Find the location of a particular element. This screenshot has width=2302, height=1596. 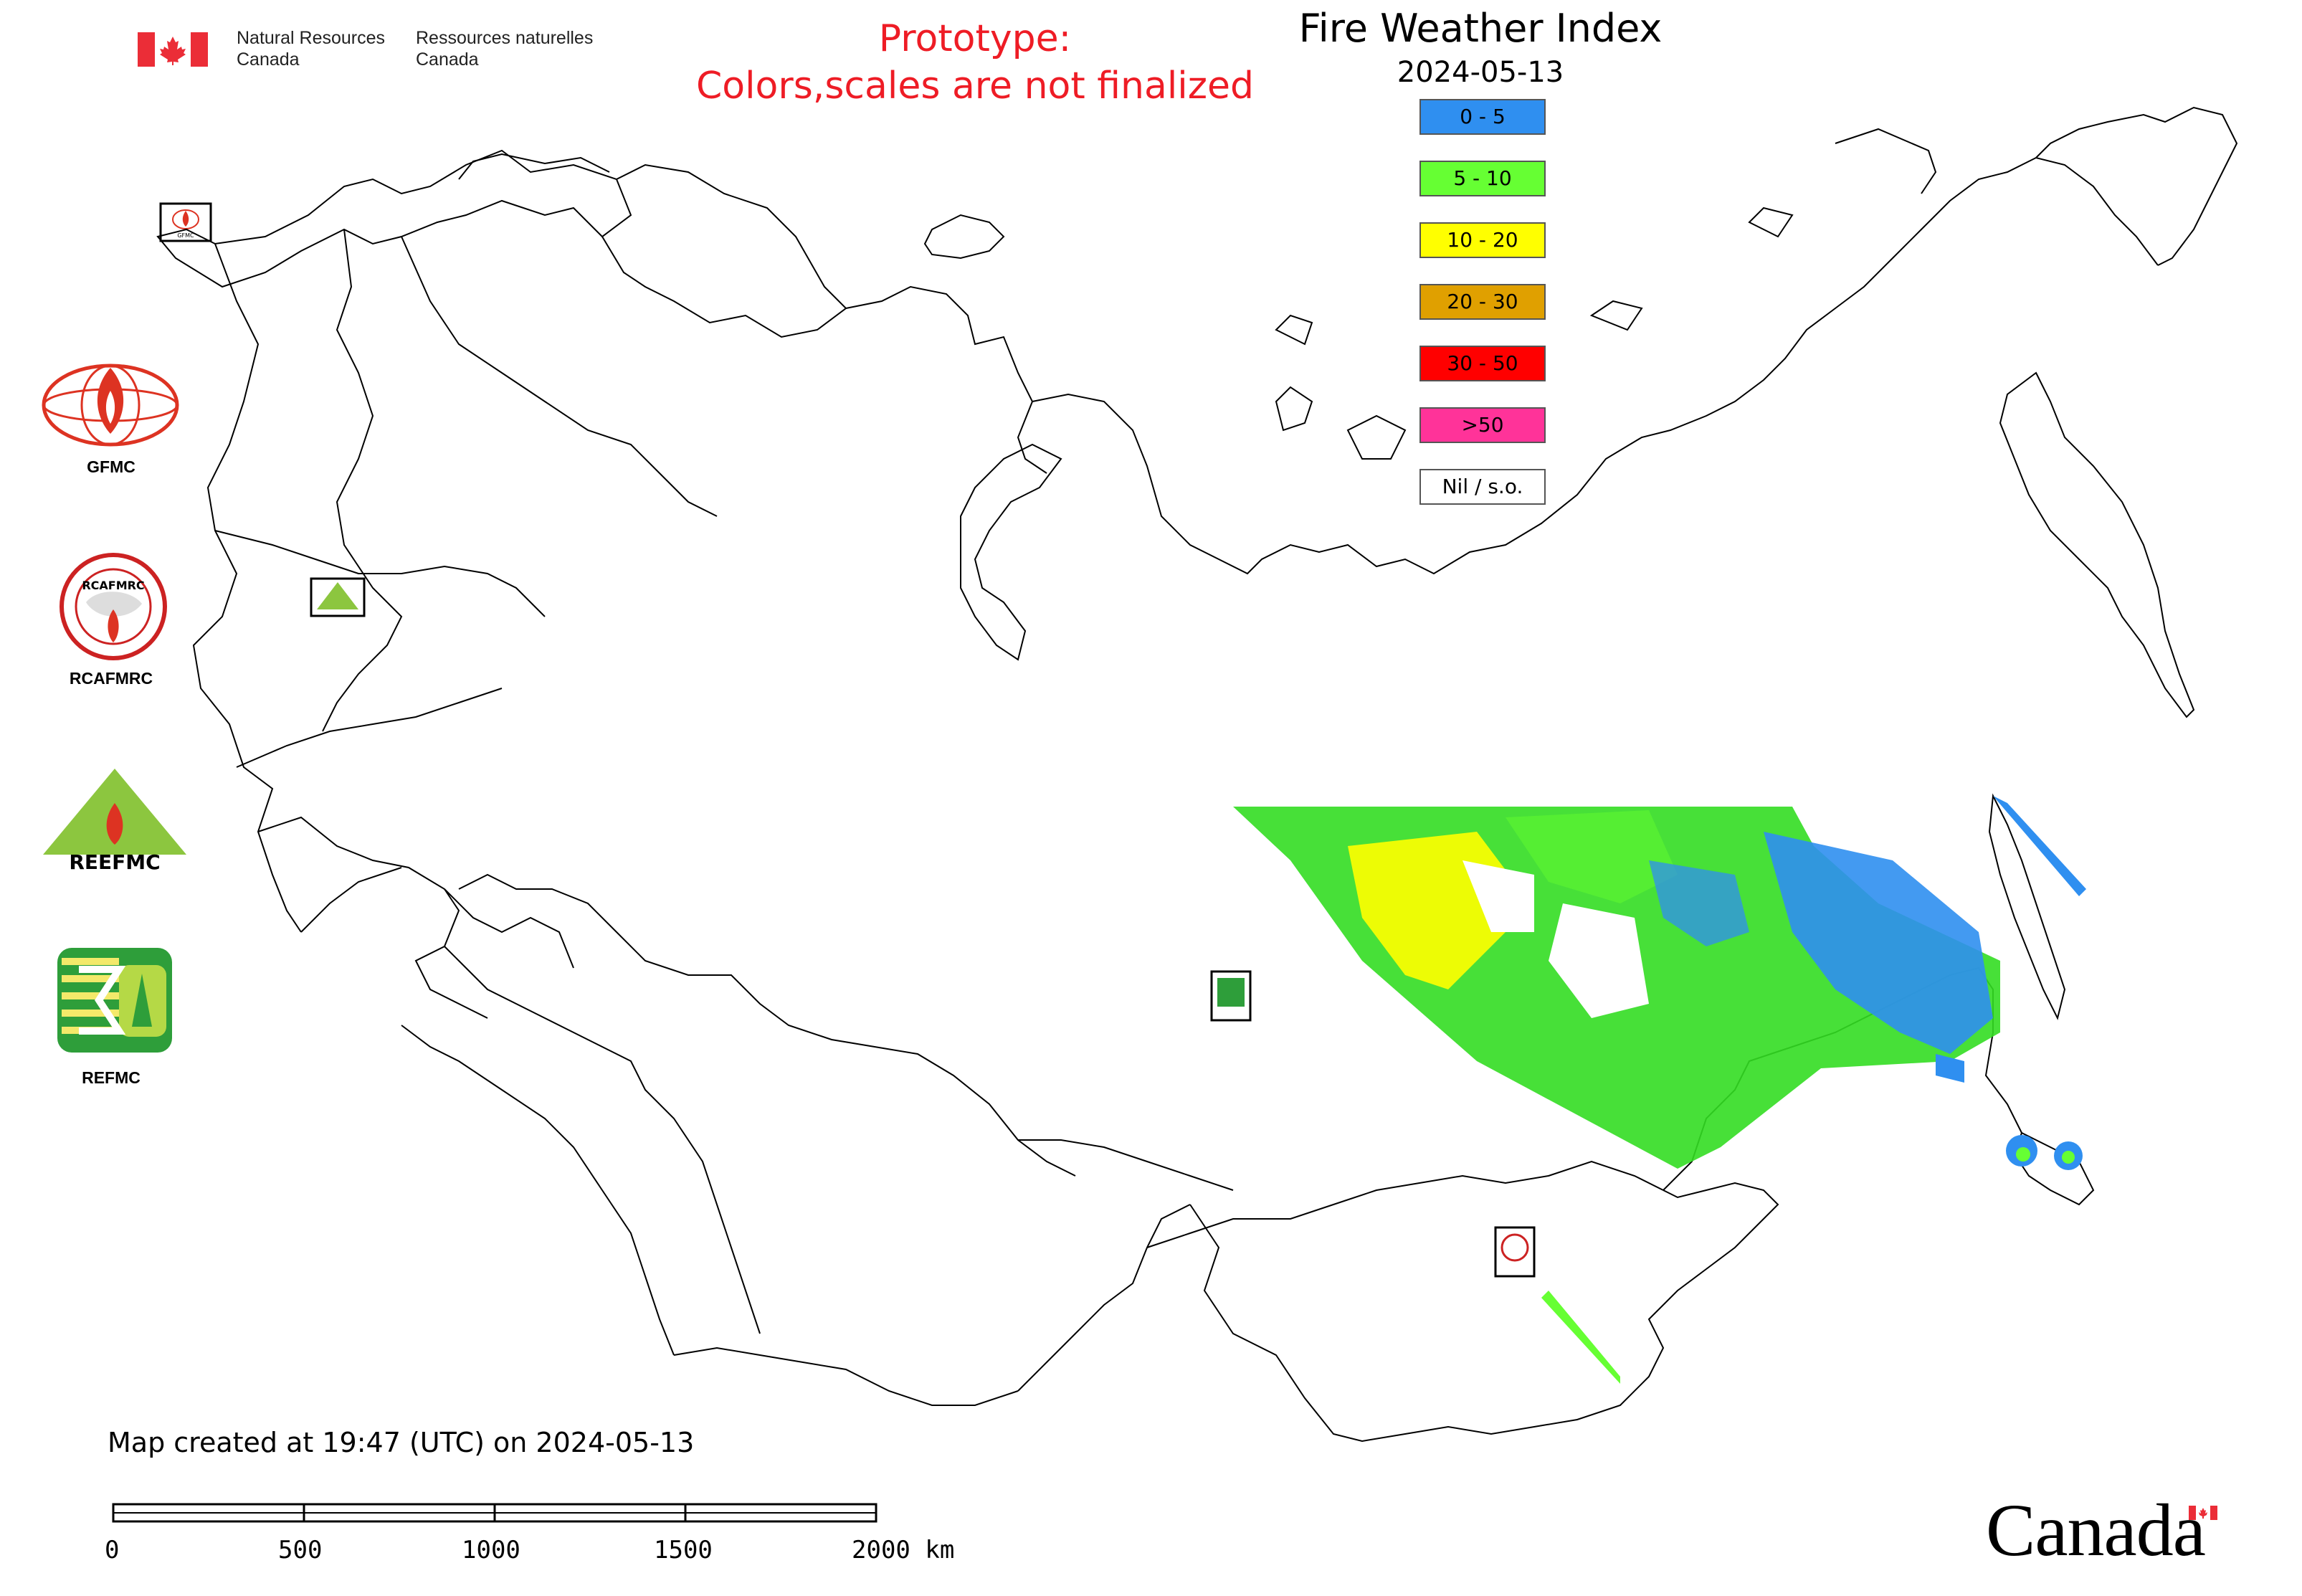

canada-flag-icon is located at coordinates (173, 49).